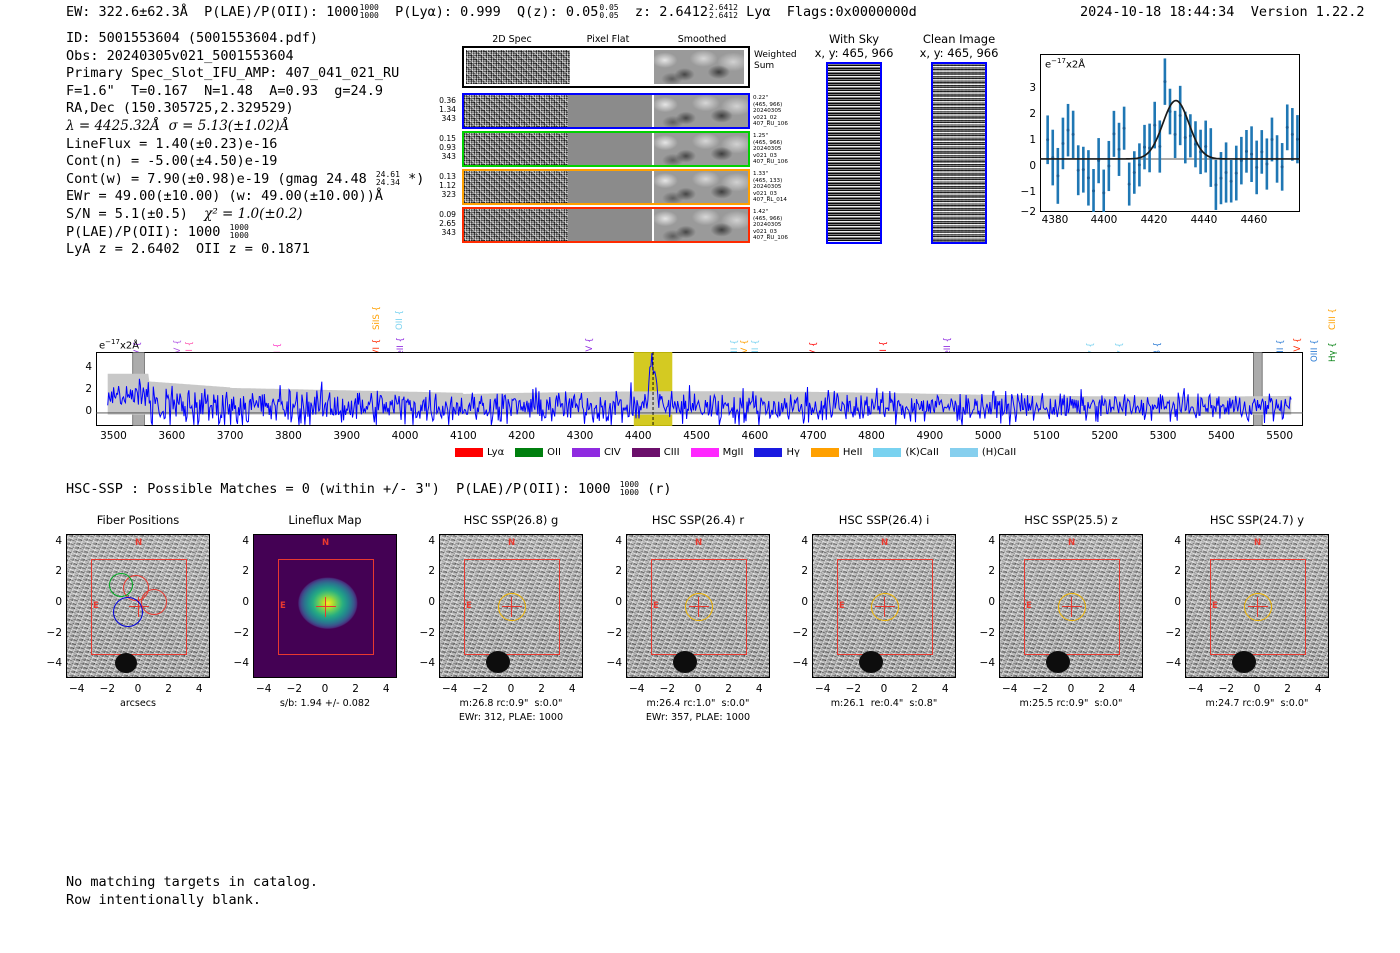 This screenshot has width=1400, height=953. What do you see at coordinates (804, 602) in the screenshot?
I see `cutout-4-ytick-0: 0` at bounding box center [804, 602].